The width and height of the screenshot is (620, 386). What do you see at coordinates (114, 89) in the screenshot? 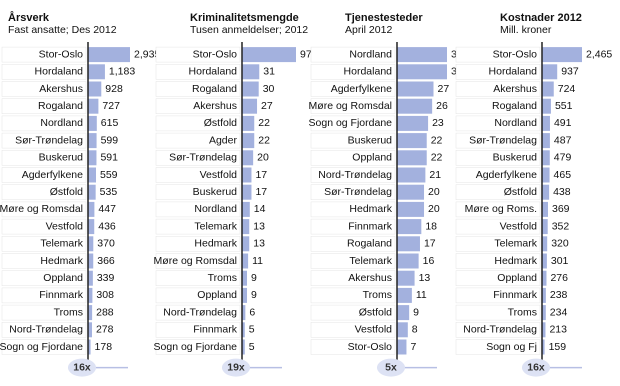
I see `value-label: 928` at bounding box center [114, 89].